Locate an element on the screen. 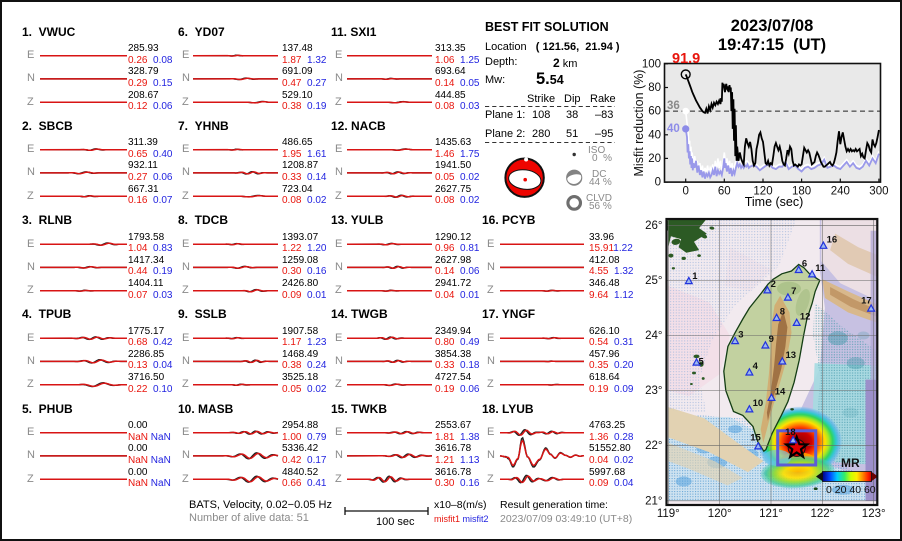 The height and width of the screenshot is (541, 902). svg-text: 4 is located at coordinates (756, 366).